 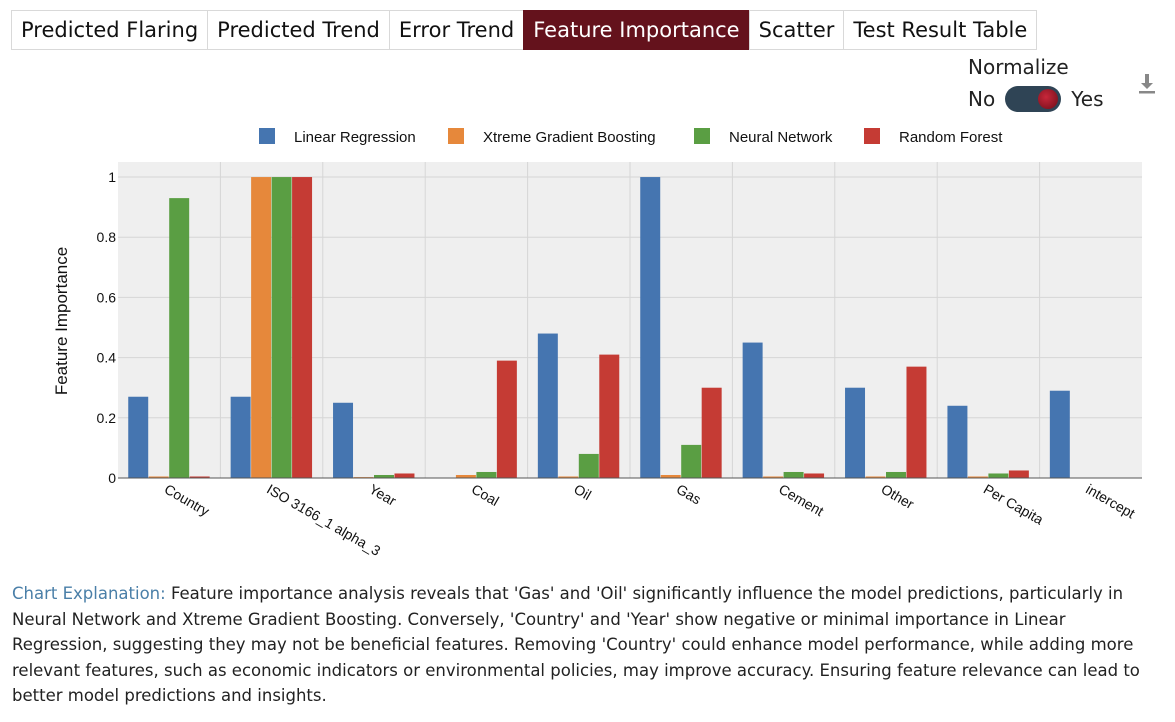 What do you see at coordinates (383, 495) in the screenshot?
I see `x-tick-label: Year` at bounding box center [383, 495].